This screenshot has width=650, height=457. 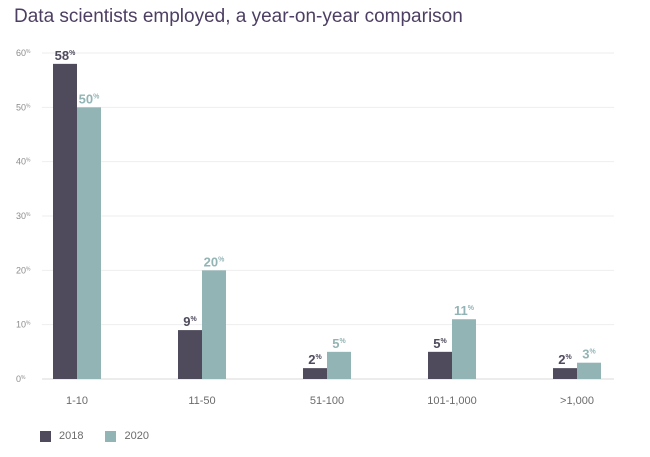 I want to click on legend-item-series-1: 2018, so click(x=61, y=436).